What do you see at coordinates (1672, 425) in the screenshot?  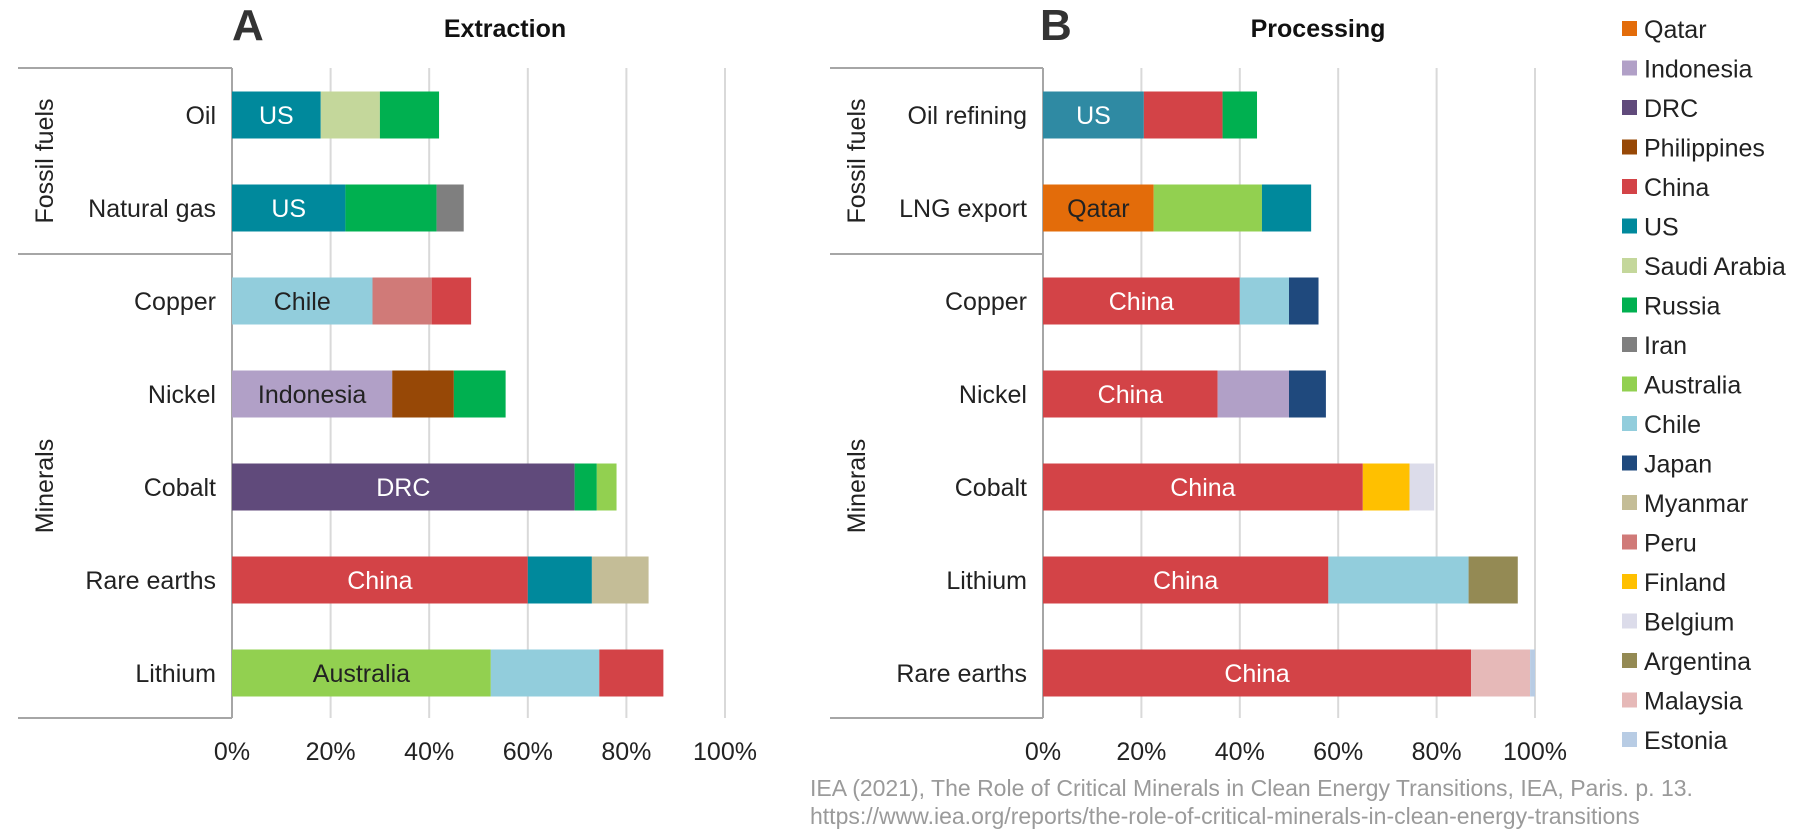 I see `legend-label-chile: Chile` at bounding box center [1672, 425].